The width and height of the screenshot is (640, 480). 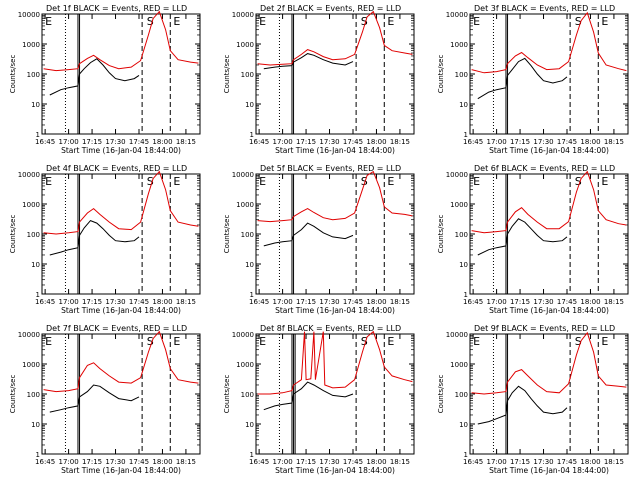 What do you see at coordinates (544, 168) in the screenshot?
I see `chart-title: Det 6f BLACK = Events, RED = LLD` at bounding box center [544, 168].